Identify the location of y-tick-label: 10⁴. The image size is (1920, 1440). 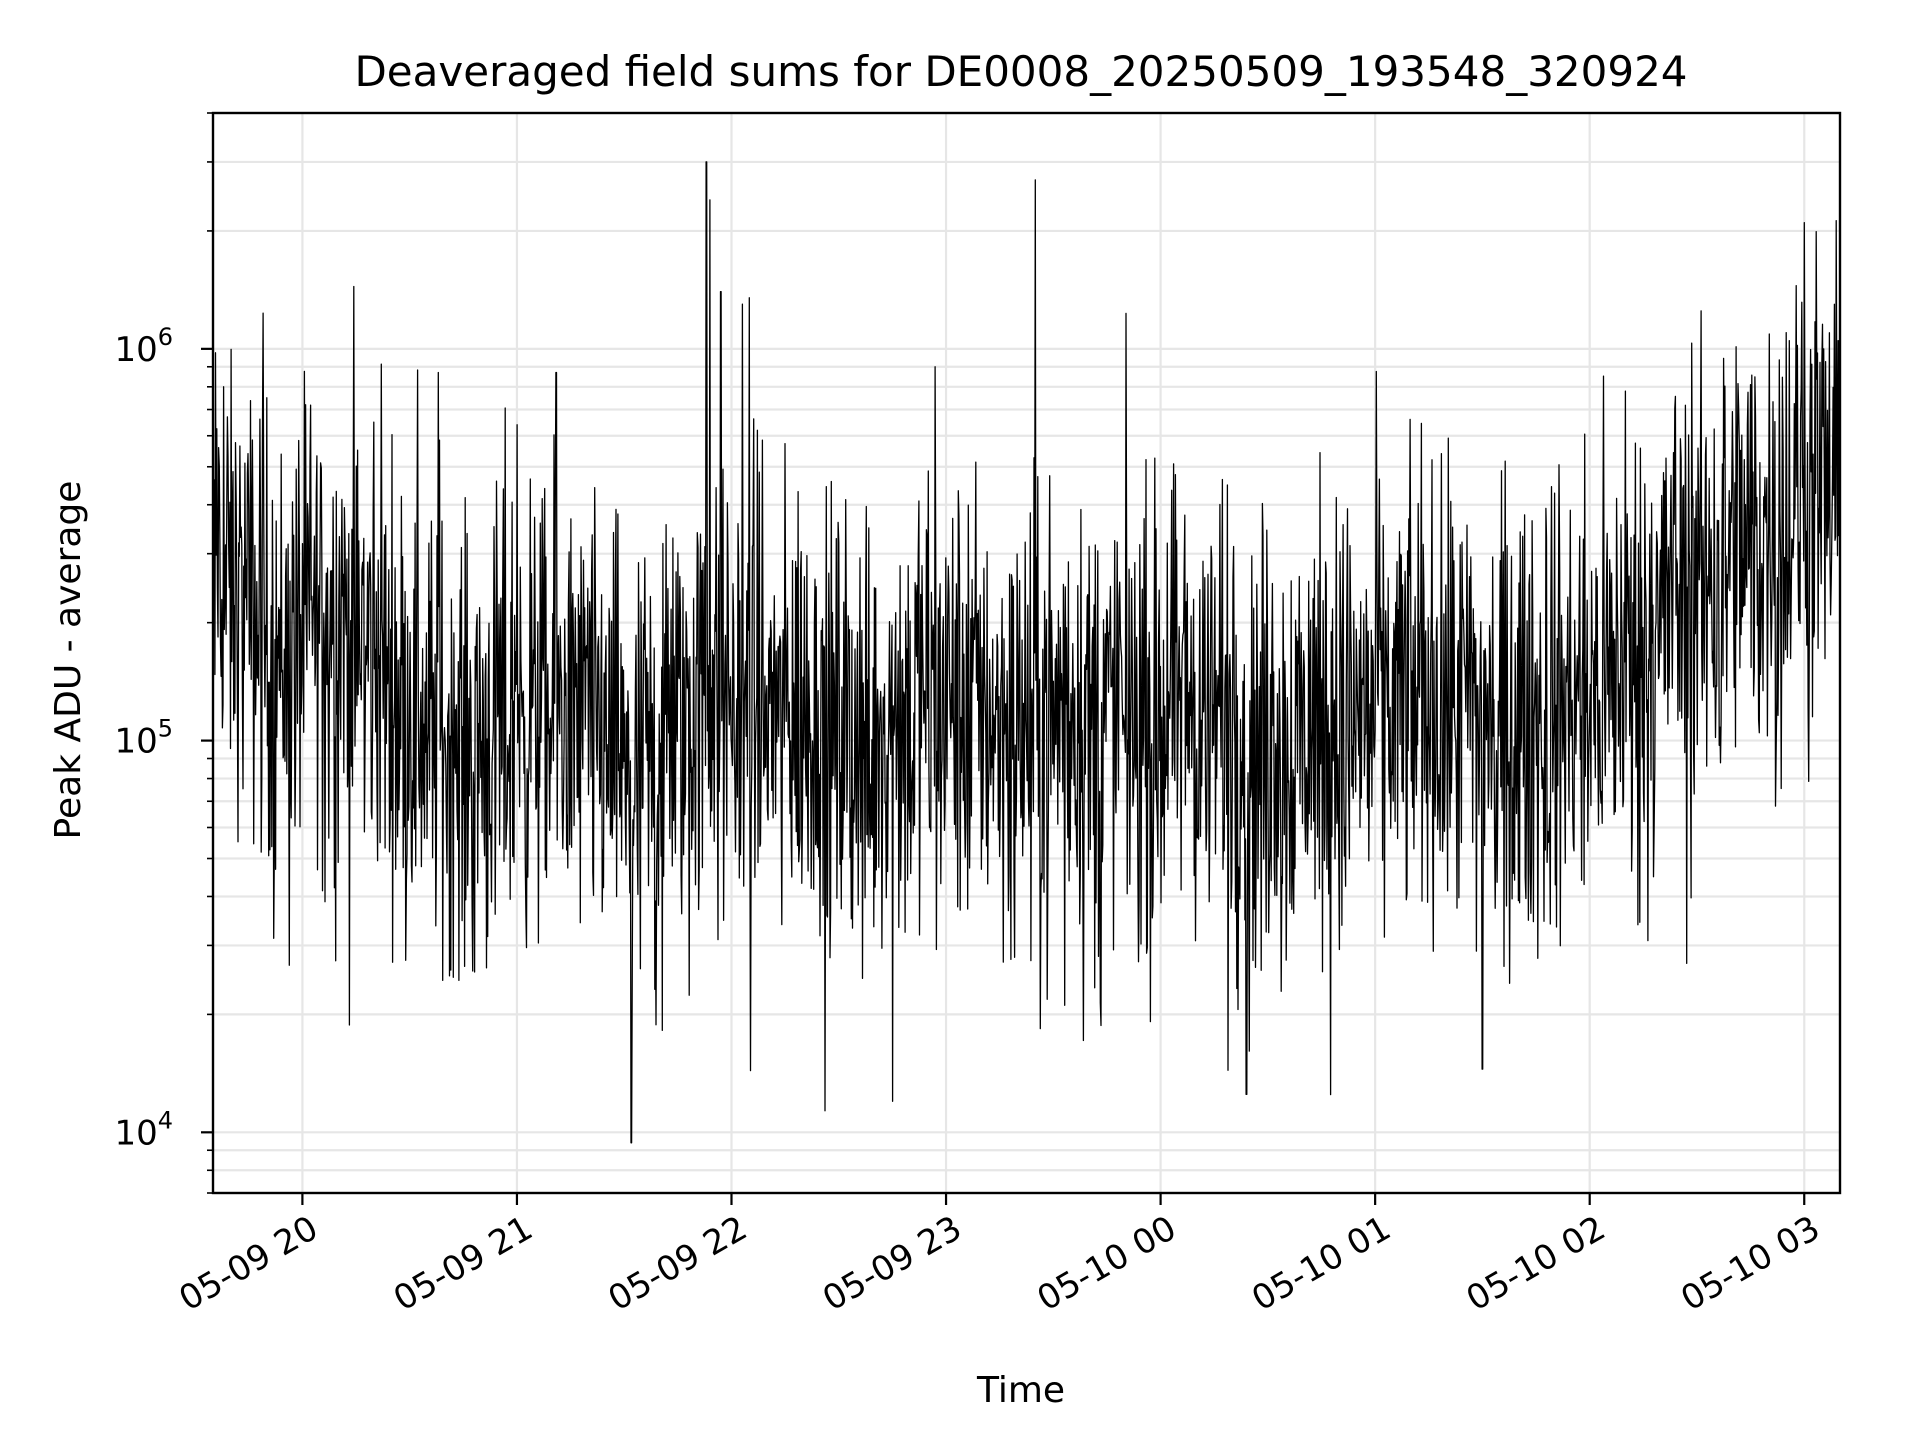
(143, 1129).